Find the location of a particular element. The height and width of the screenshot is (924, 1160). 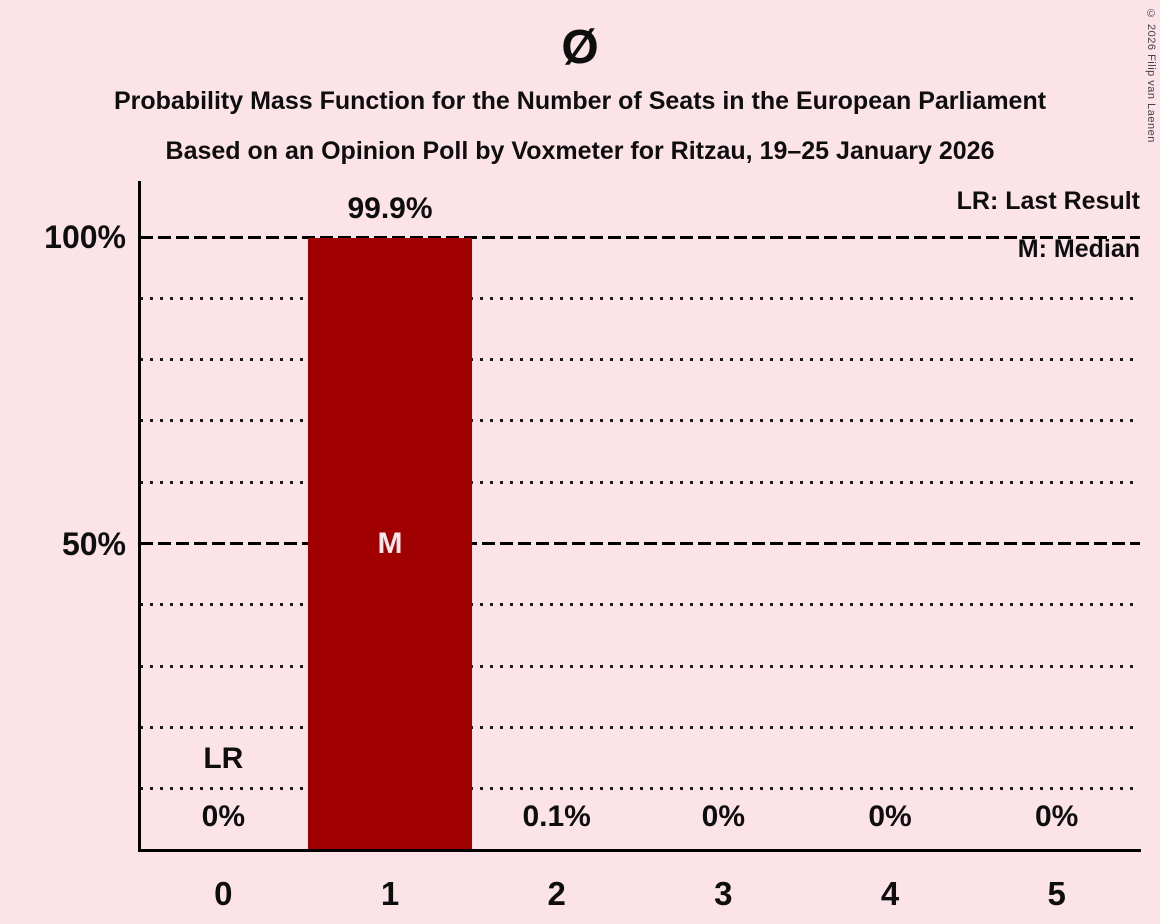

x-tick-label-5: 5 is located at coordinates (1056, 893).